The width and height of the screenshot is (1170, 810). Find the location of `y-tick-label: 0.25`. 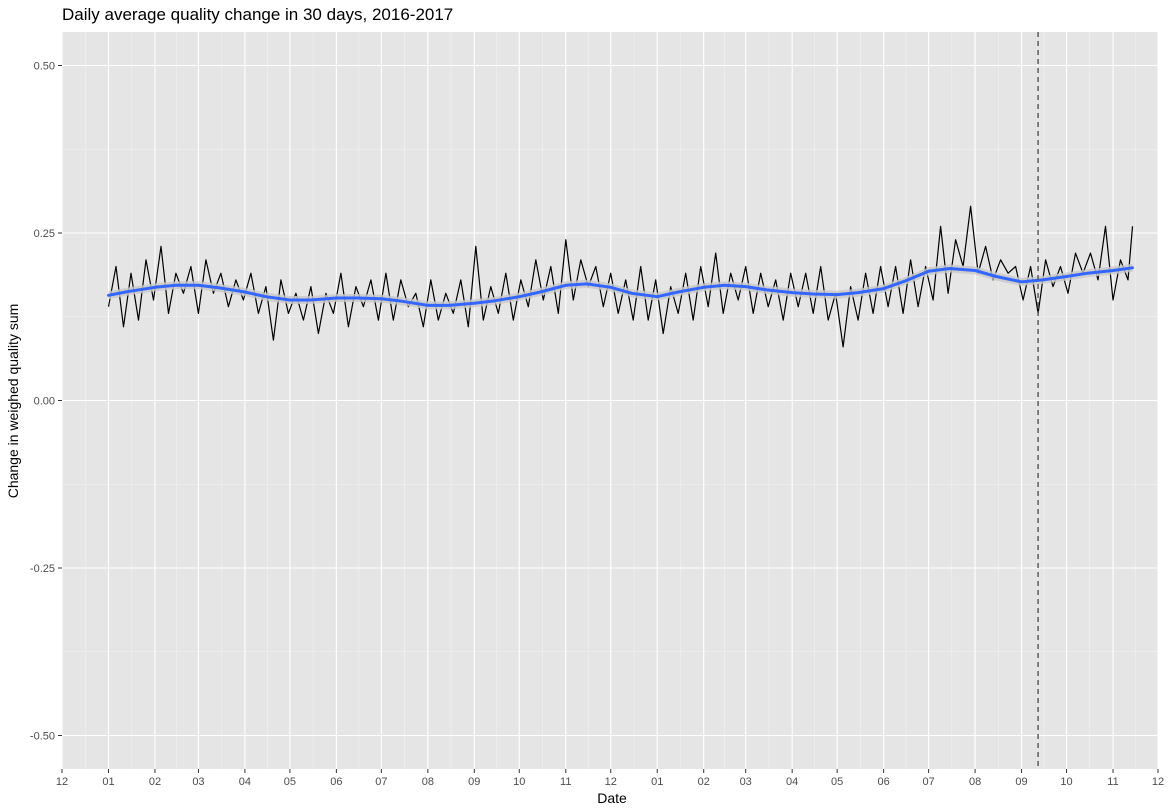

y-tick-label: 0.25 is located at coordinates (44, 234).